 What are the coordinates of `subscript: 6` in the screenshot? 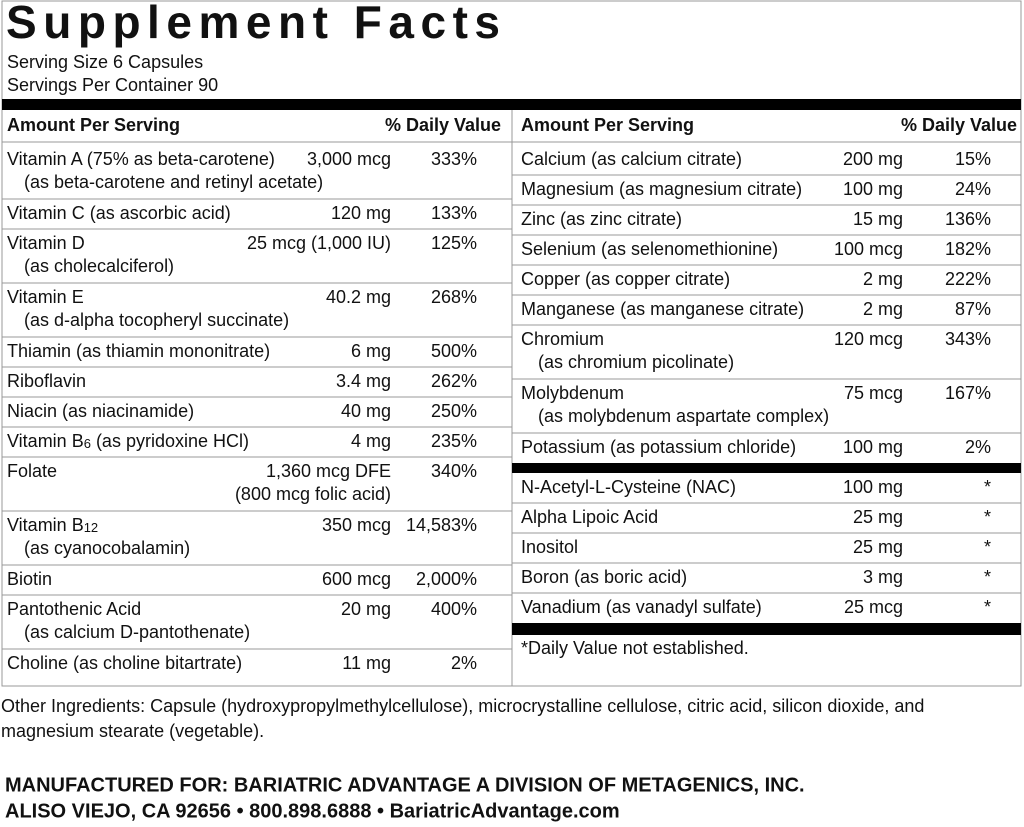 It's located at (87, 443).